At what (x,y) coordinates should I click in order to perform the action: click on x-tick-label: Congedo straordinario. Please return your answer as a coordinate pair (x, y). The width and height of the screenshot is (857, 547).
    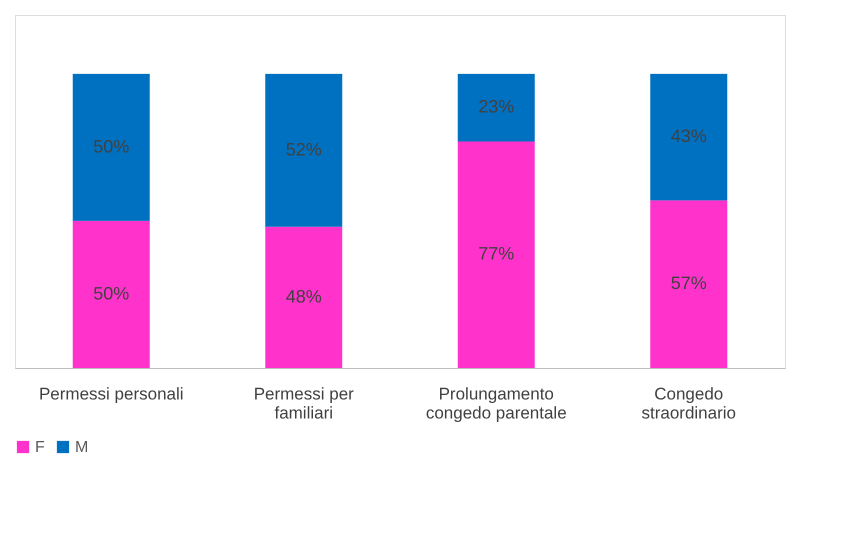
    Looking at the image, I should click on (689, 403).